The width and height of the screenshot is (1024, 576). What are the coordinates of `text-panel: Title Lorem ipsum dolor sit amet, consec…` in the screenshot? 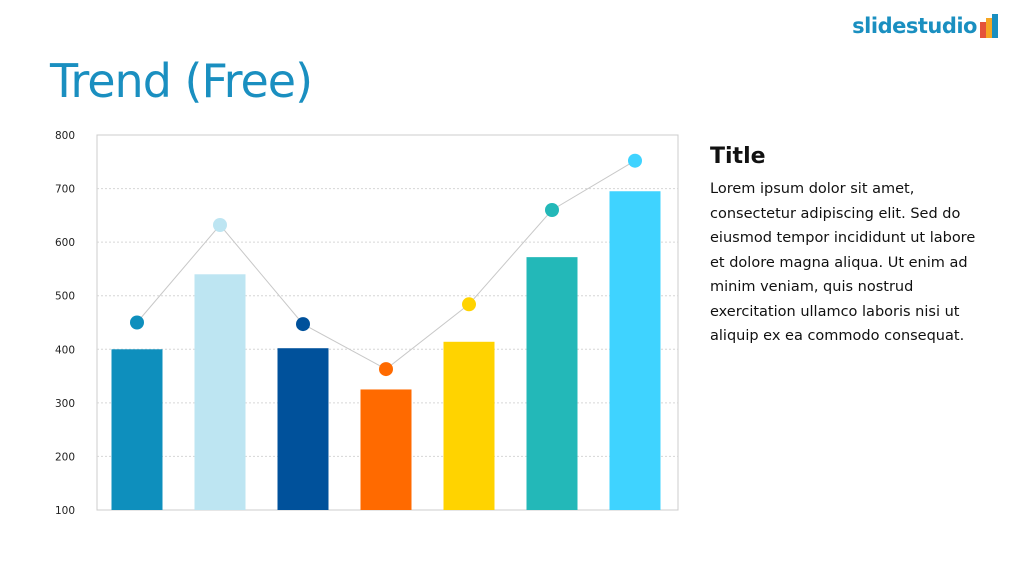 It's located at (847, 246).